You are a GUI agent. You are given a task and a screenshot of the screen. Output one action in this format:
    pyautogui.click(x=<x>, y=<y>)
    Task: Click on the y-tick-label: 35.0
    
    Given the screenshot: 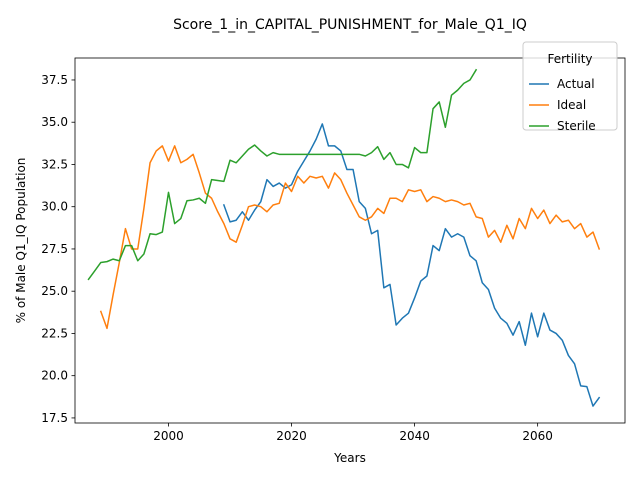 What is the action you would take?
    pyautogui.click(x=54, y=122)
    